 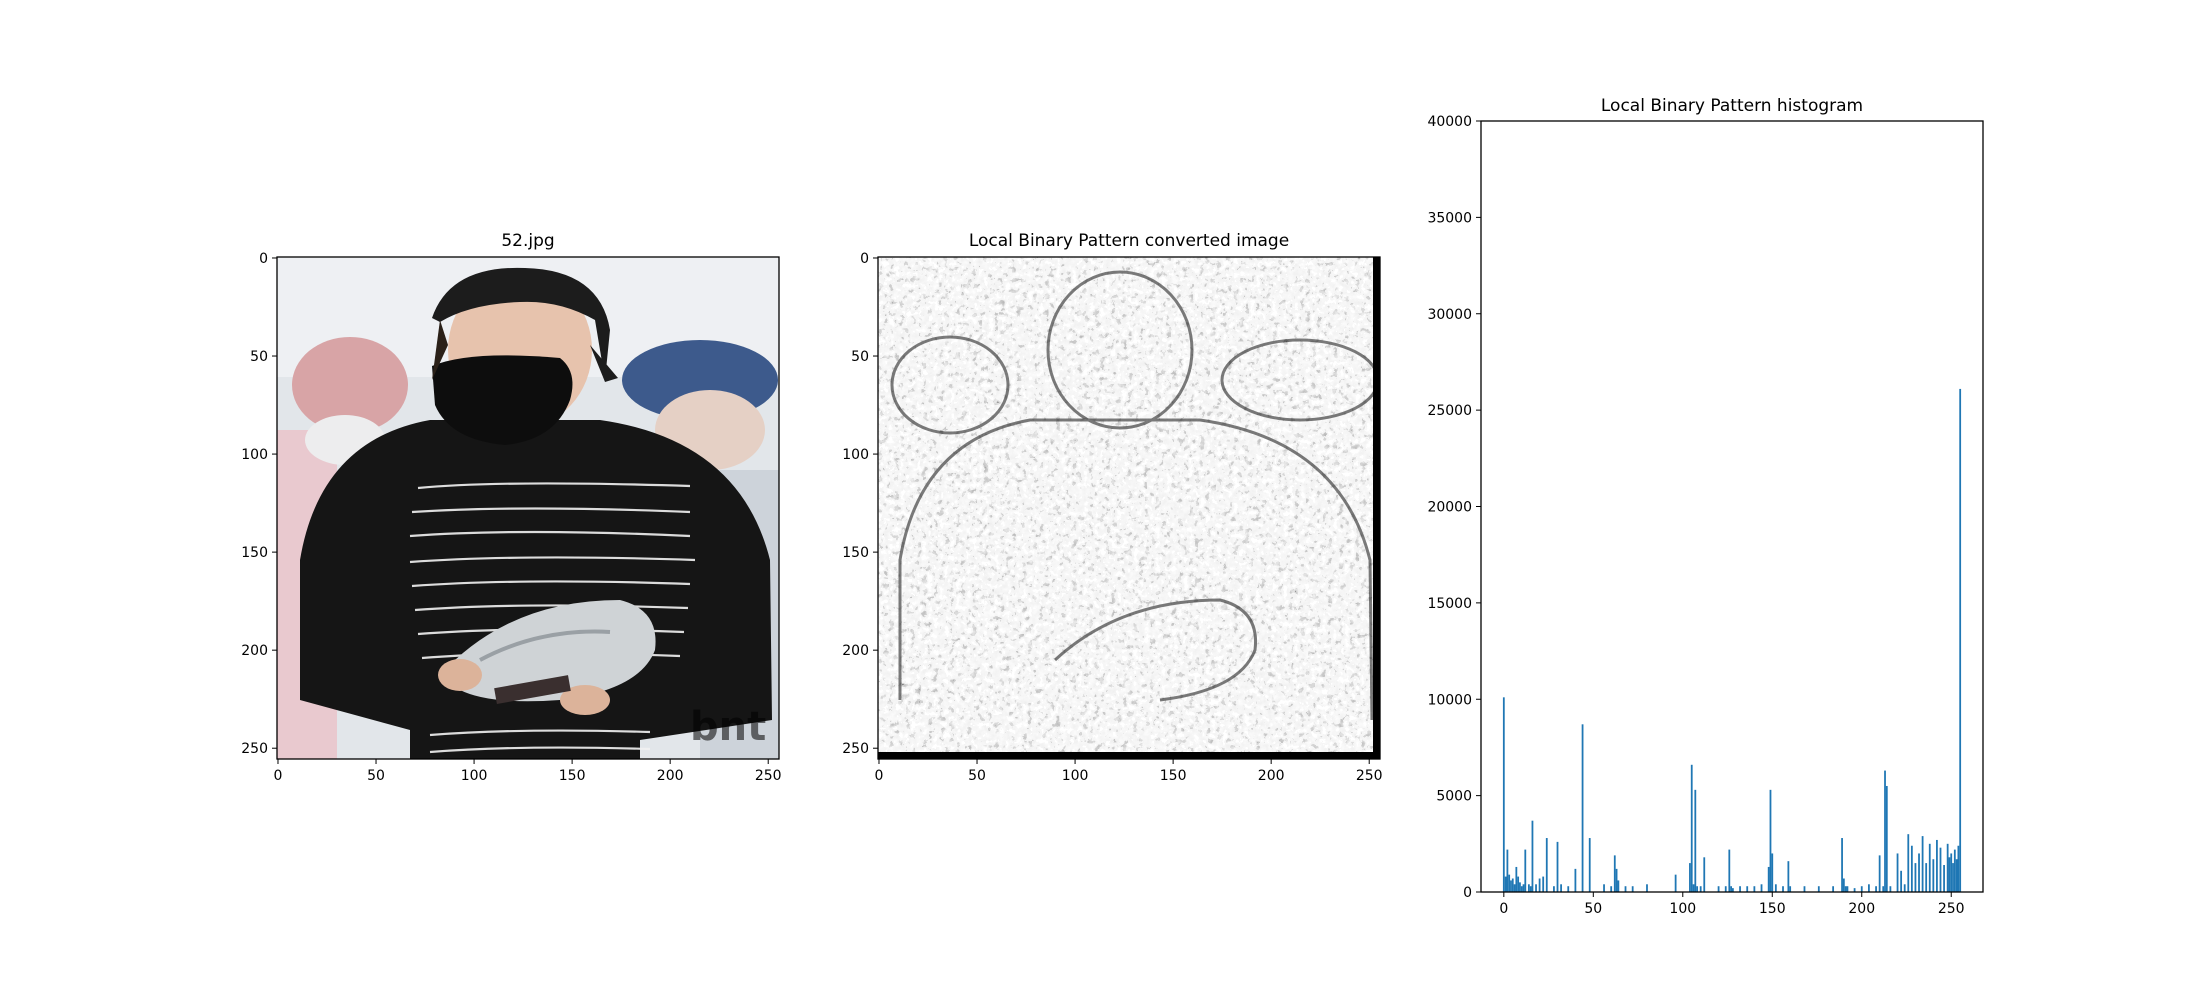 I want to click on panel2-frame, so click(x=1129, y=508).